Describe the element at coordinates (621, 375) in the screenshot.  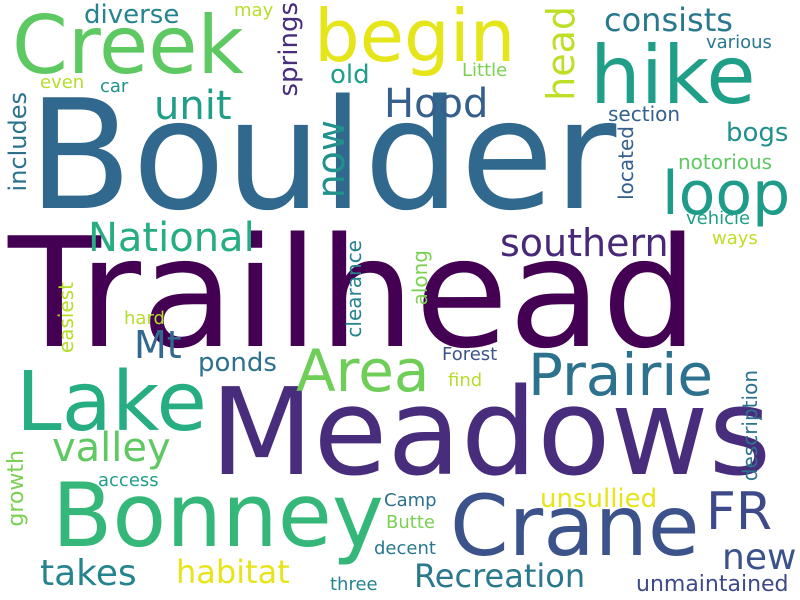
I see `word-prairie: Prairie` at that location.